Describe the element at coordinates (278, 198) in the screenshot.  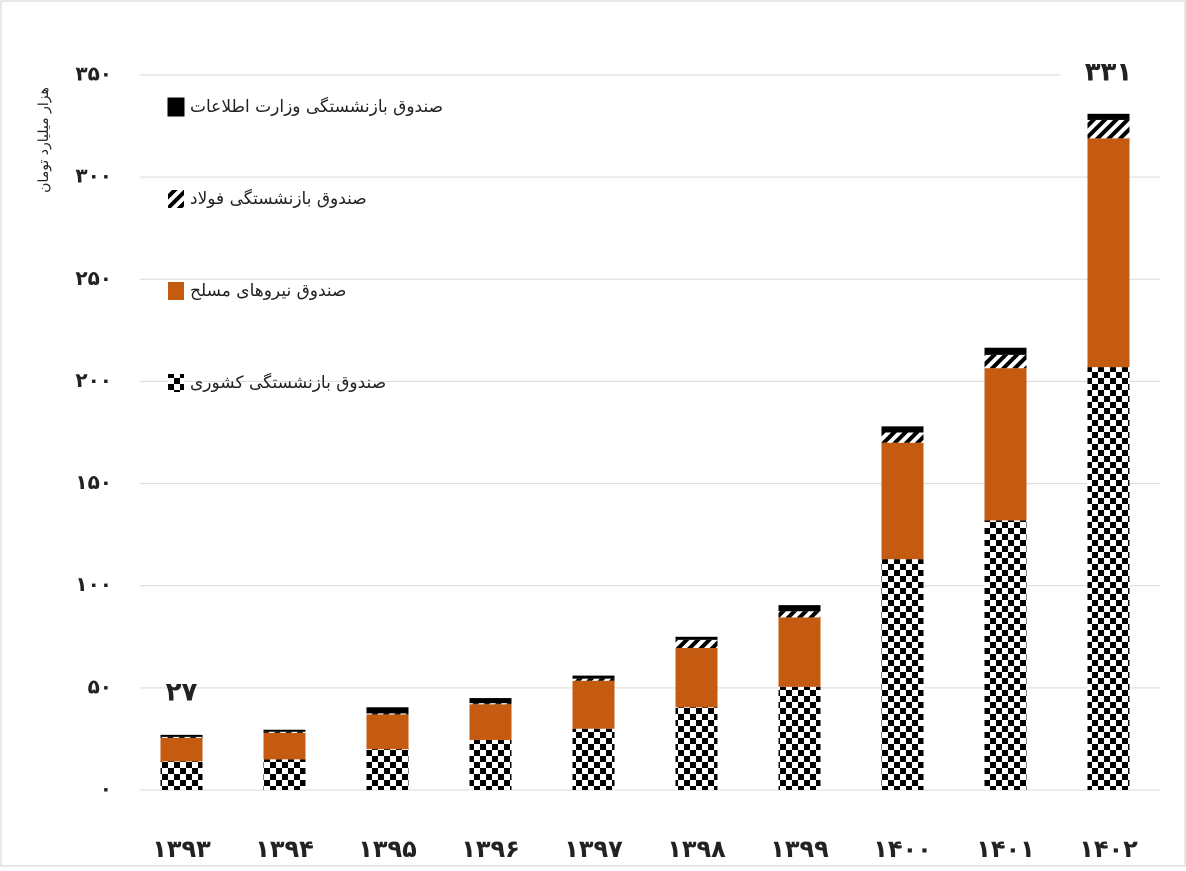
I see `legend-label: صندوق بازنشستگی فولاد` at that location.